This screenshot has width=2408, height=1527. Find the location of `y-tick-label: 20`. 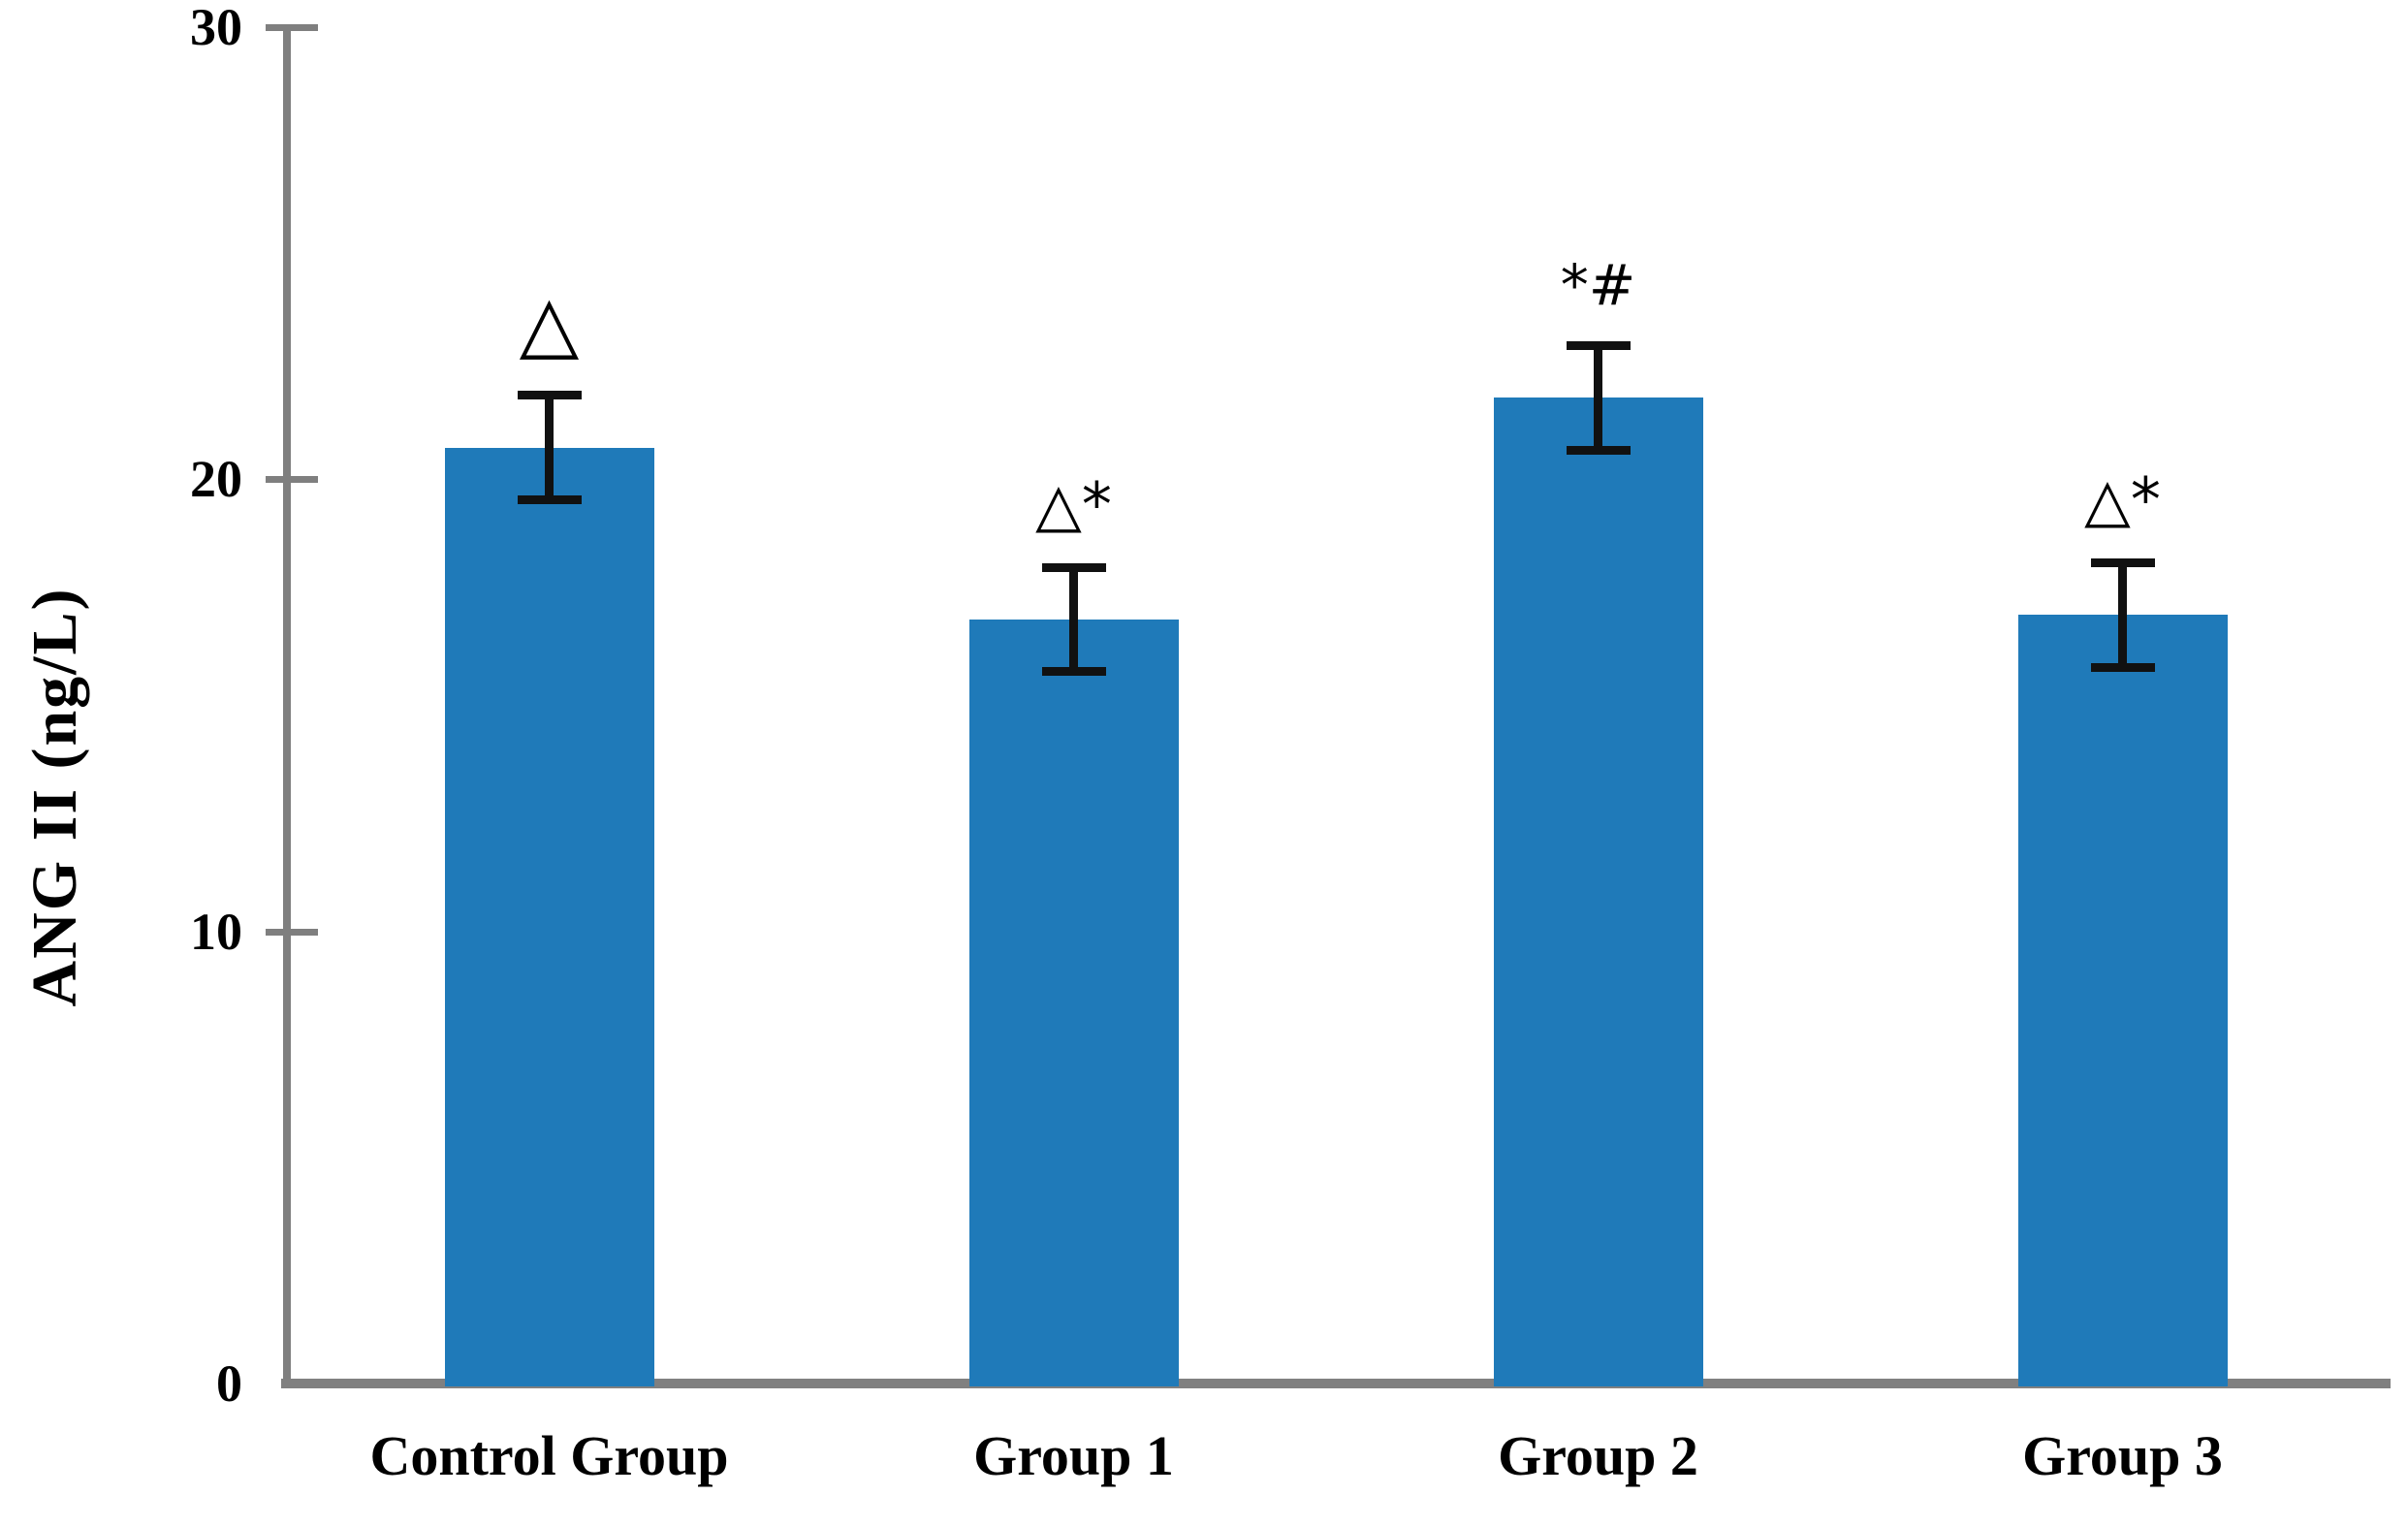

y-tick-label: 20 is located at coordinates (216, 480).